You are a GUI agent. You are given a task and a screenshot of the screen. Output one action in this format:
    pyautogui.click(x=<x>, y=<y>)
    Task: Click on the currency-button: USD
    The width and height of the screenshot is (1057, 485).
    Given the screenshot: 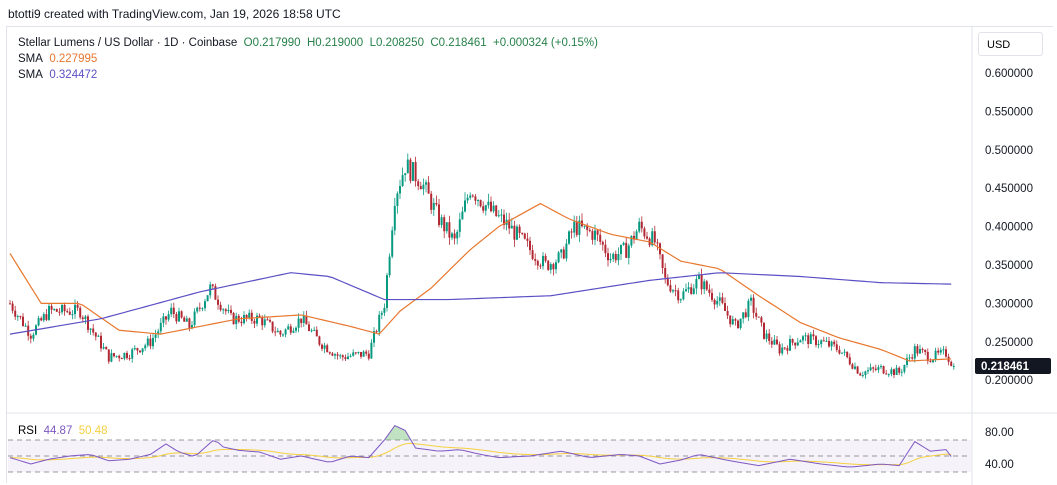 What is the action you would take?
    pyautogui.click(x=1010, y=44)
    